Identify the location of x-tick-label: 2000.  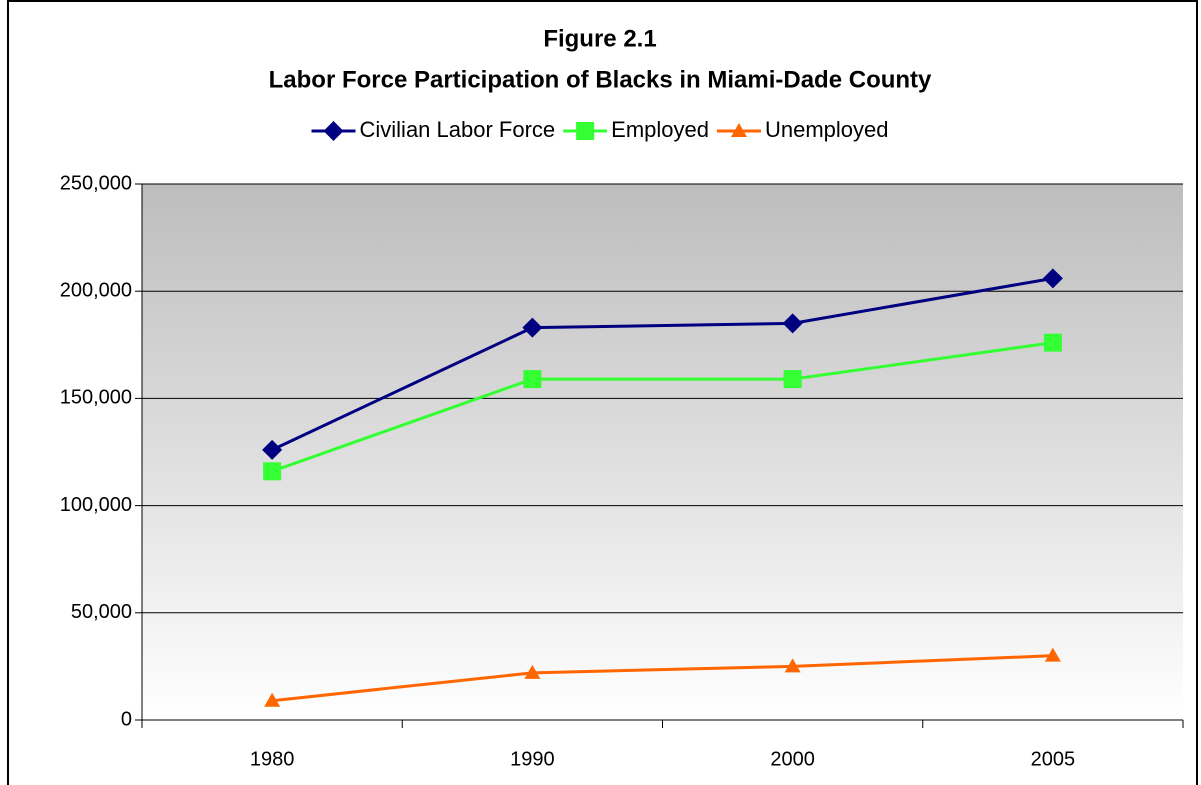
(792, 759).